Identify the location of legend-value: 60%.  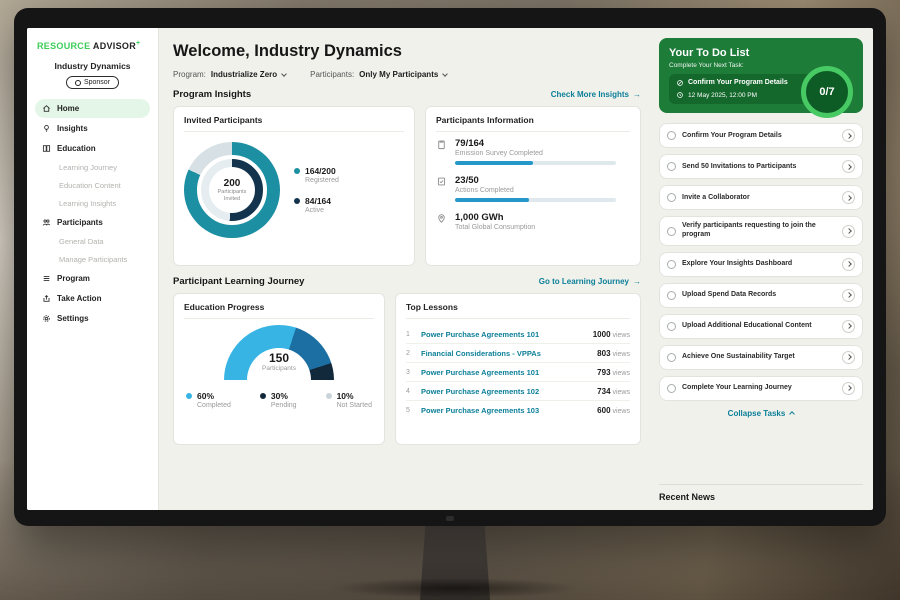
(206, 396).